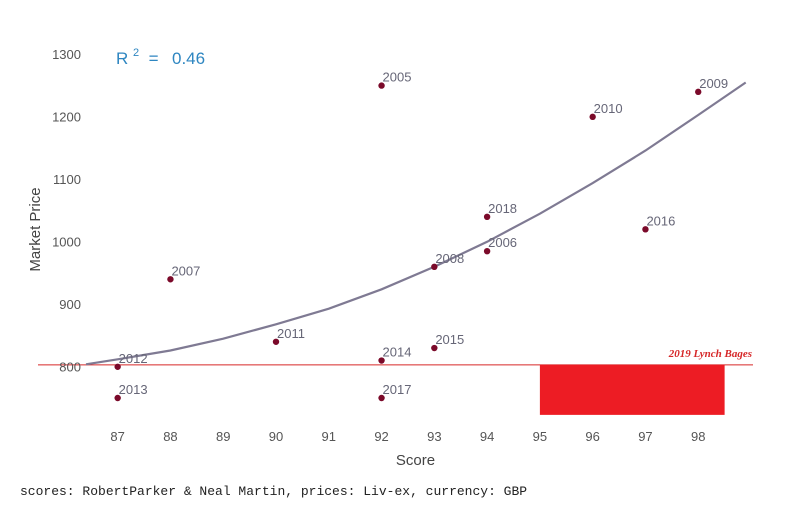 Image resolution: width=806 pixels, height=513 pixels. Describe the element at coordinates (66, 54) in the screenshot. I see `y-tick-label: 1300` at that location.